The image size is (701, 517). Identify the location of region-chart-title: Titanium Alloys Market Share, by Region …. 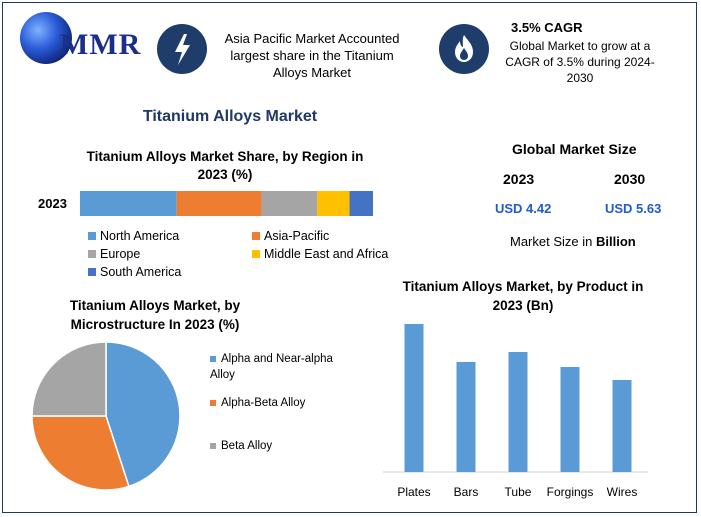
(225, 165).